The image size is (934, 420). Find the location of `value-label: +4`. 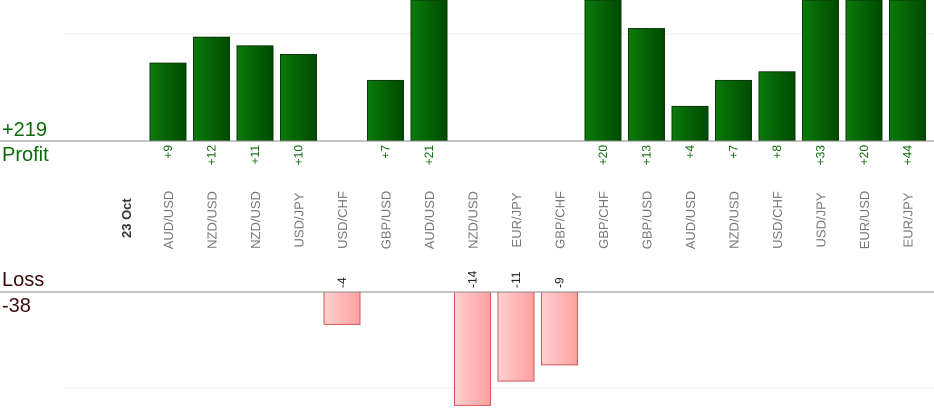

value-label: +4 is located at coordinates (690, 152).